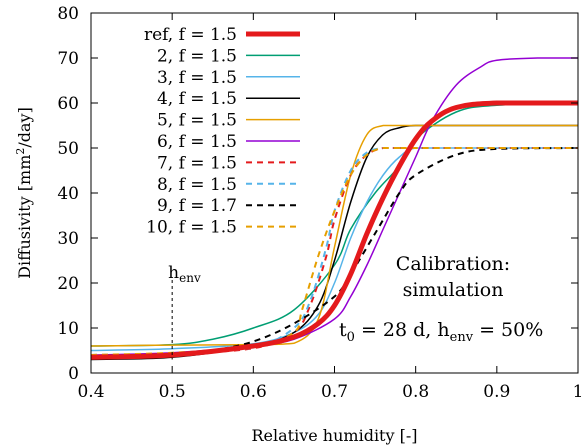  What do you see at coordinates (334, 392) in the screenshot?
I see `x-tick-label: 0.7` at bounding box center [334, 392].